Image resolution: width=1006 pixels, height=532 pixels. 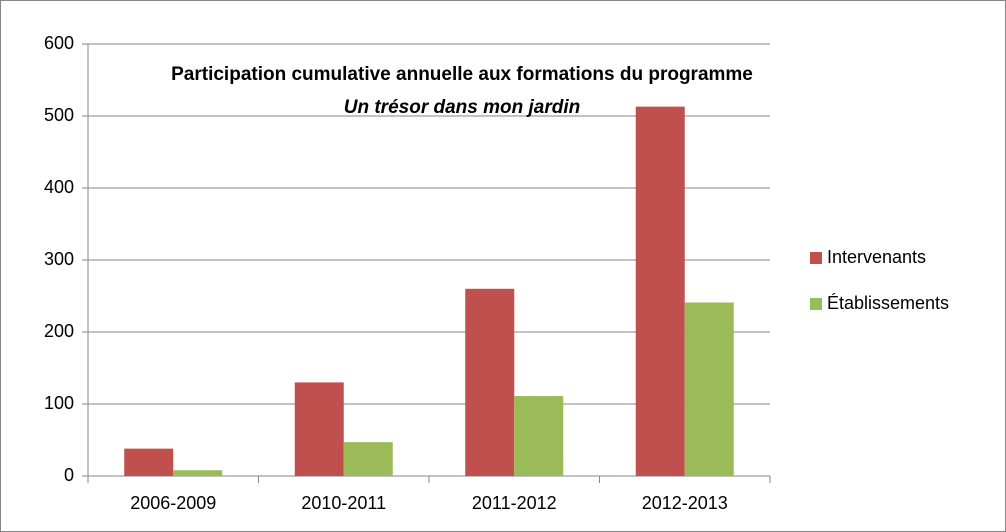 I want to click on legend-label: Intervenants, so click(x=876, y=257).